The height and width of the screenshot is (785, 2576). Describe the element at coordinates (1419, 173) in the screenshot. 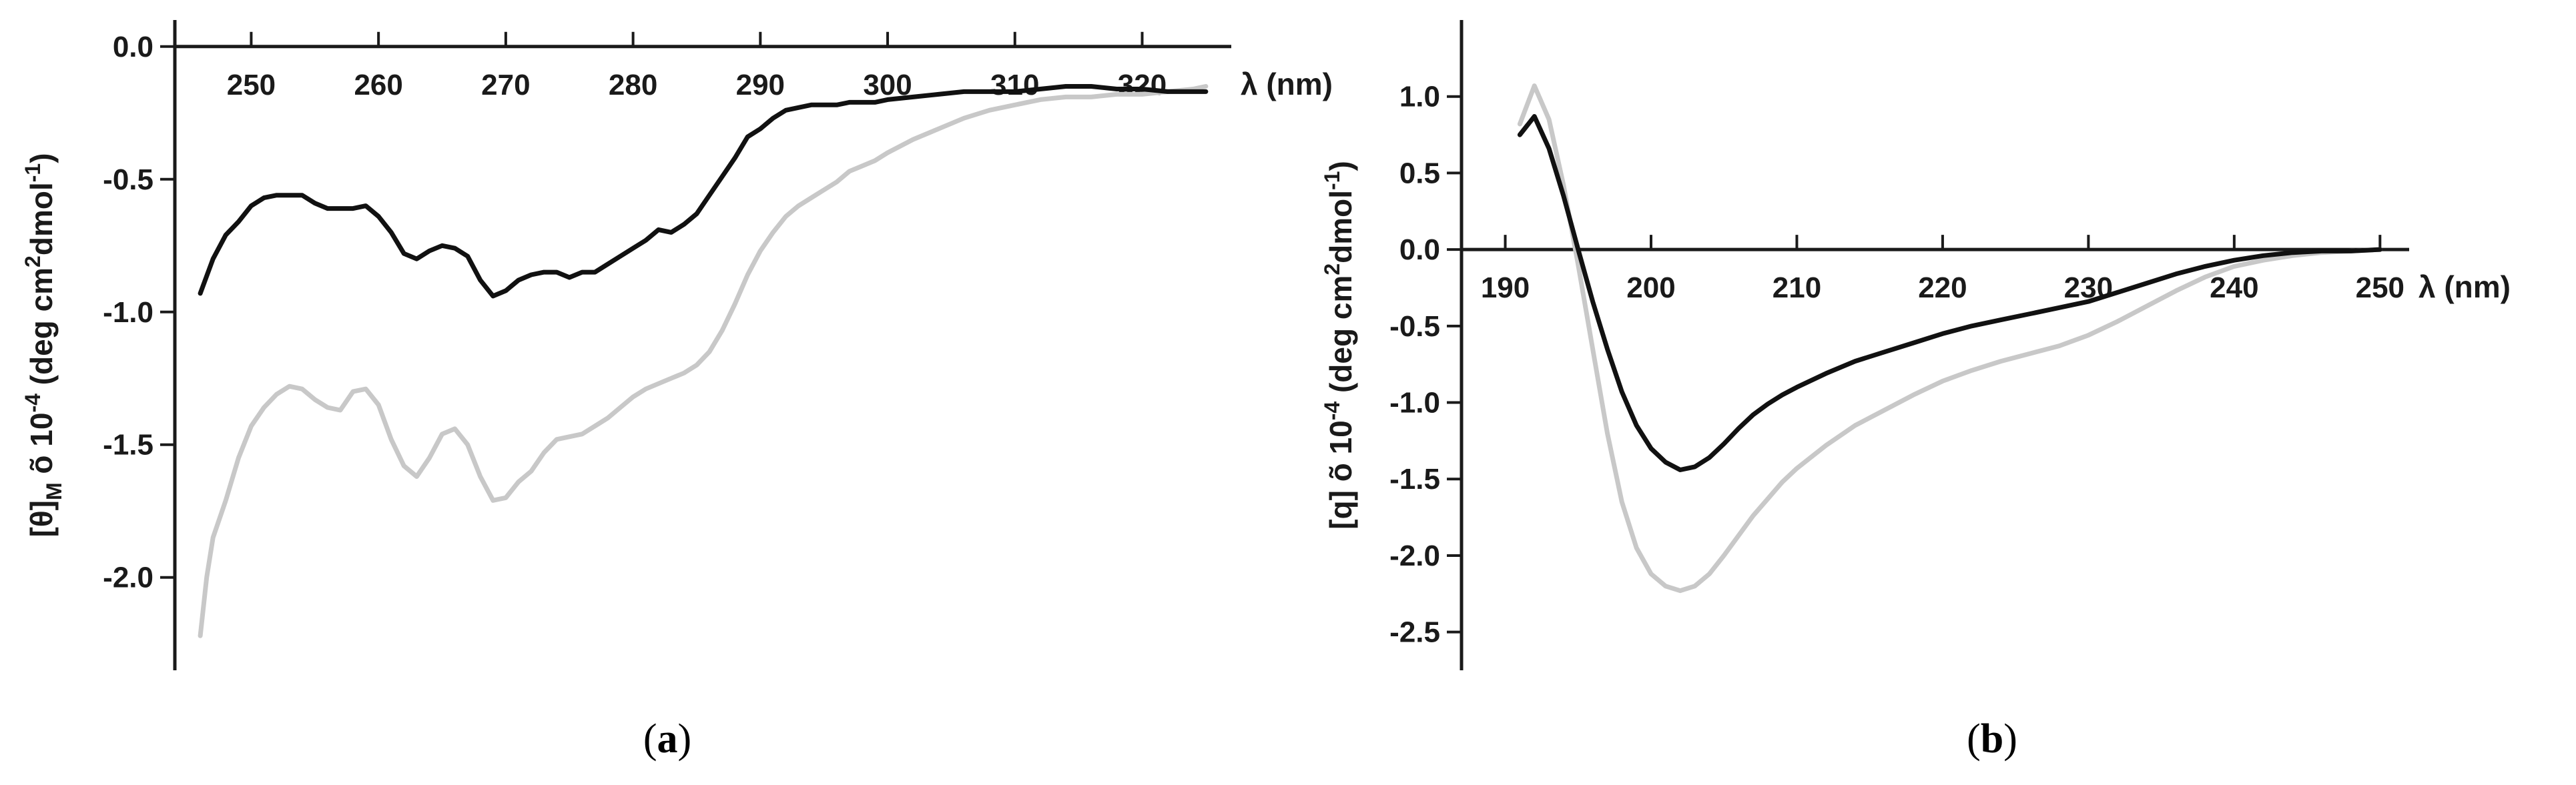

I see `panel-b-y-tick-label: 0.5` at that location.